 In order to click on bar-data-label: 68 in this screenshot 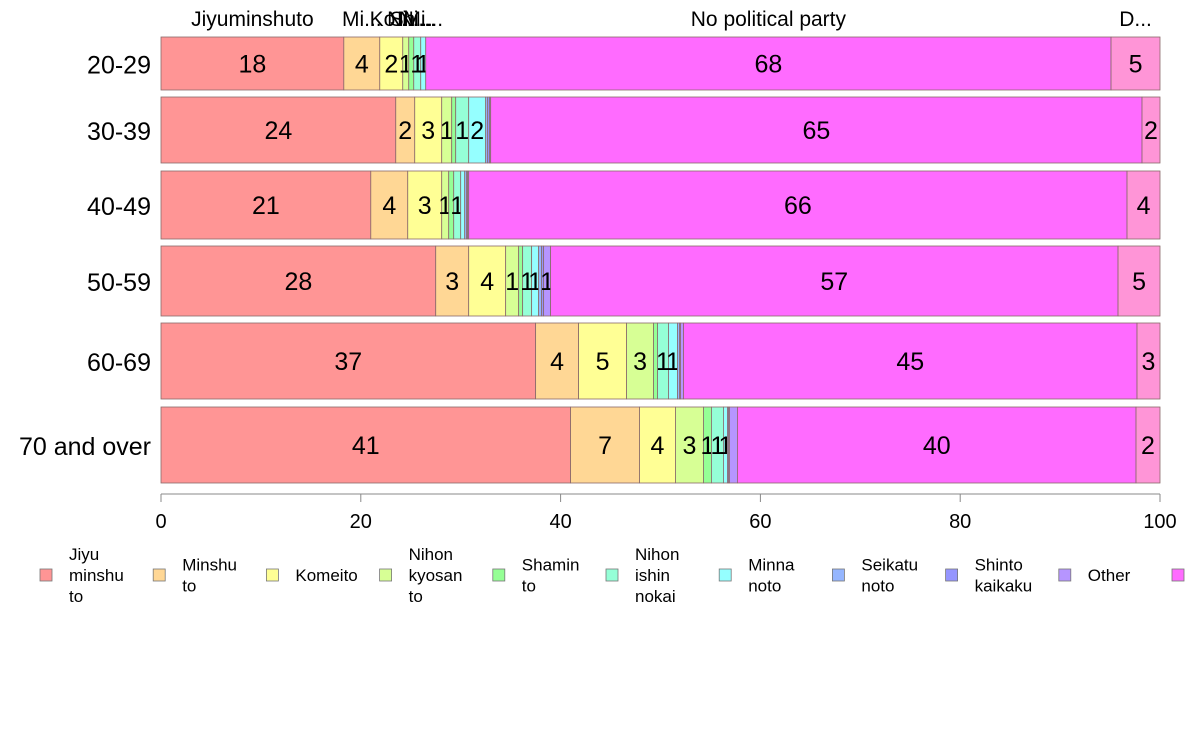, I will do `click(768, 65)`.